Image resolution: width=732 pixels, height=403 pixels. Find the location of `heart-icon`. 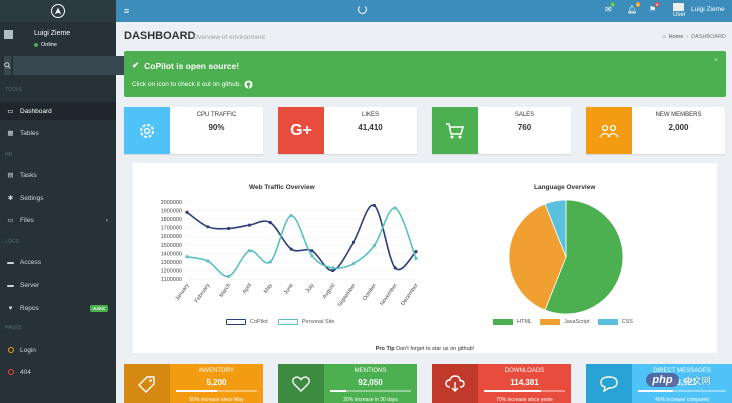

heart-icon is located at coordinates (301, 383).